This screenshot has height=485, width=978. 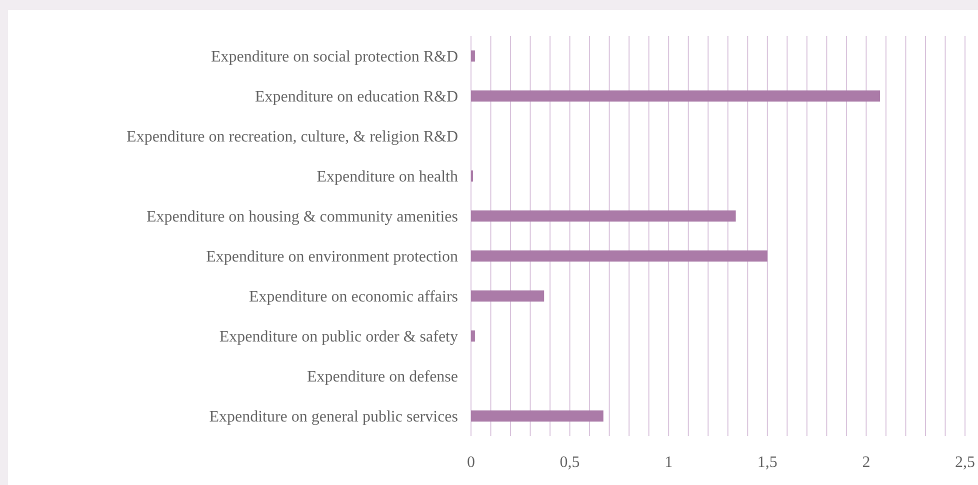 I want to click on y-tick-label: Expenditure on social protection R&D, so click(x=334, y=57).